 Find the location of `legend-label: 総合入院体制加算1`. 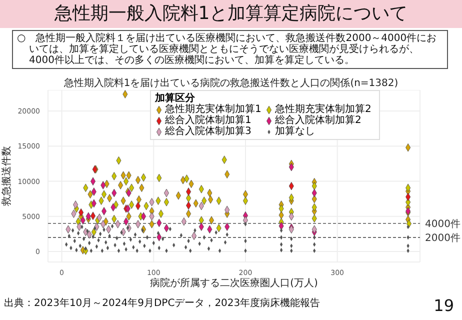

legend-label: 総合入院体制加算1 is located at coordinates (208, 120).